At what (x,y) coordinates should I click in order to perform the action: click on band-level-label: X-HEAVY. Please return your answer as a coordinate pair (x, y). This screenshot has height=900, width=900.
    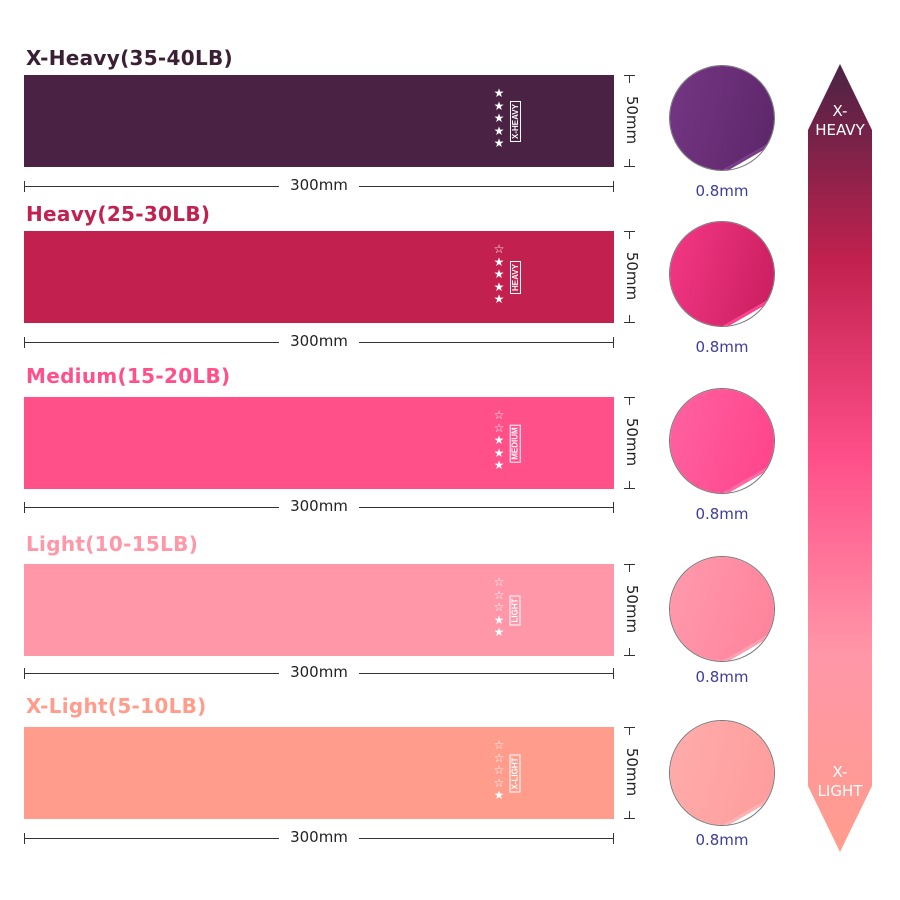
    Looking at the image, I should click on (515, 121).